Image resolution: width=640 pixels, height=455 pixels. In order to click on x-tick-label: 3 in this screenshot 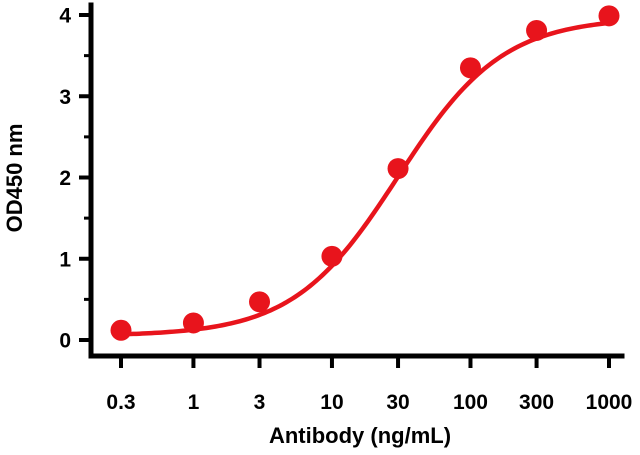, I will do `click(260, 402)`.